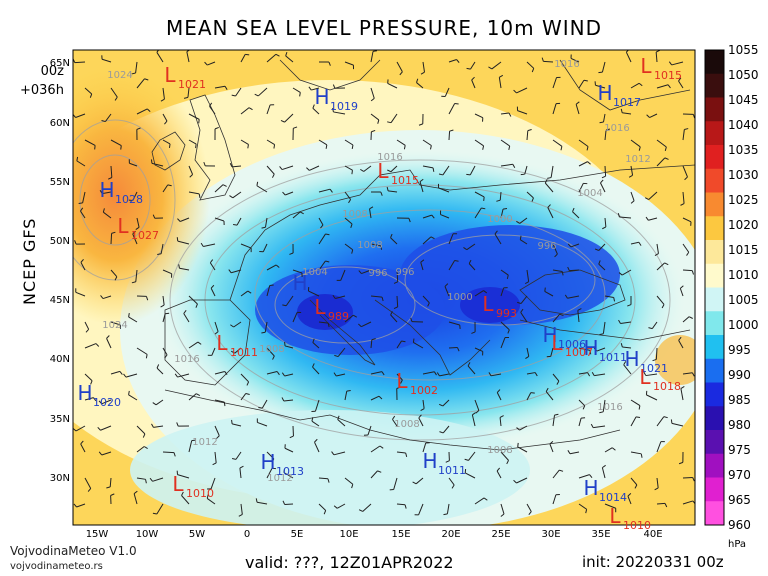  What do you see at coordinates (145, 235) in the screenshot?
I see `center-pressure-value: 1027` at bounding box center [145, 235].